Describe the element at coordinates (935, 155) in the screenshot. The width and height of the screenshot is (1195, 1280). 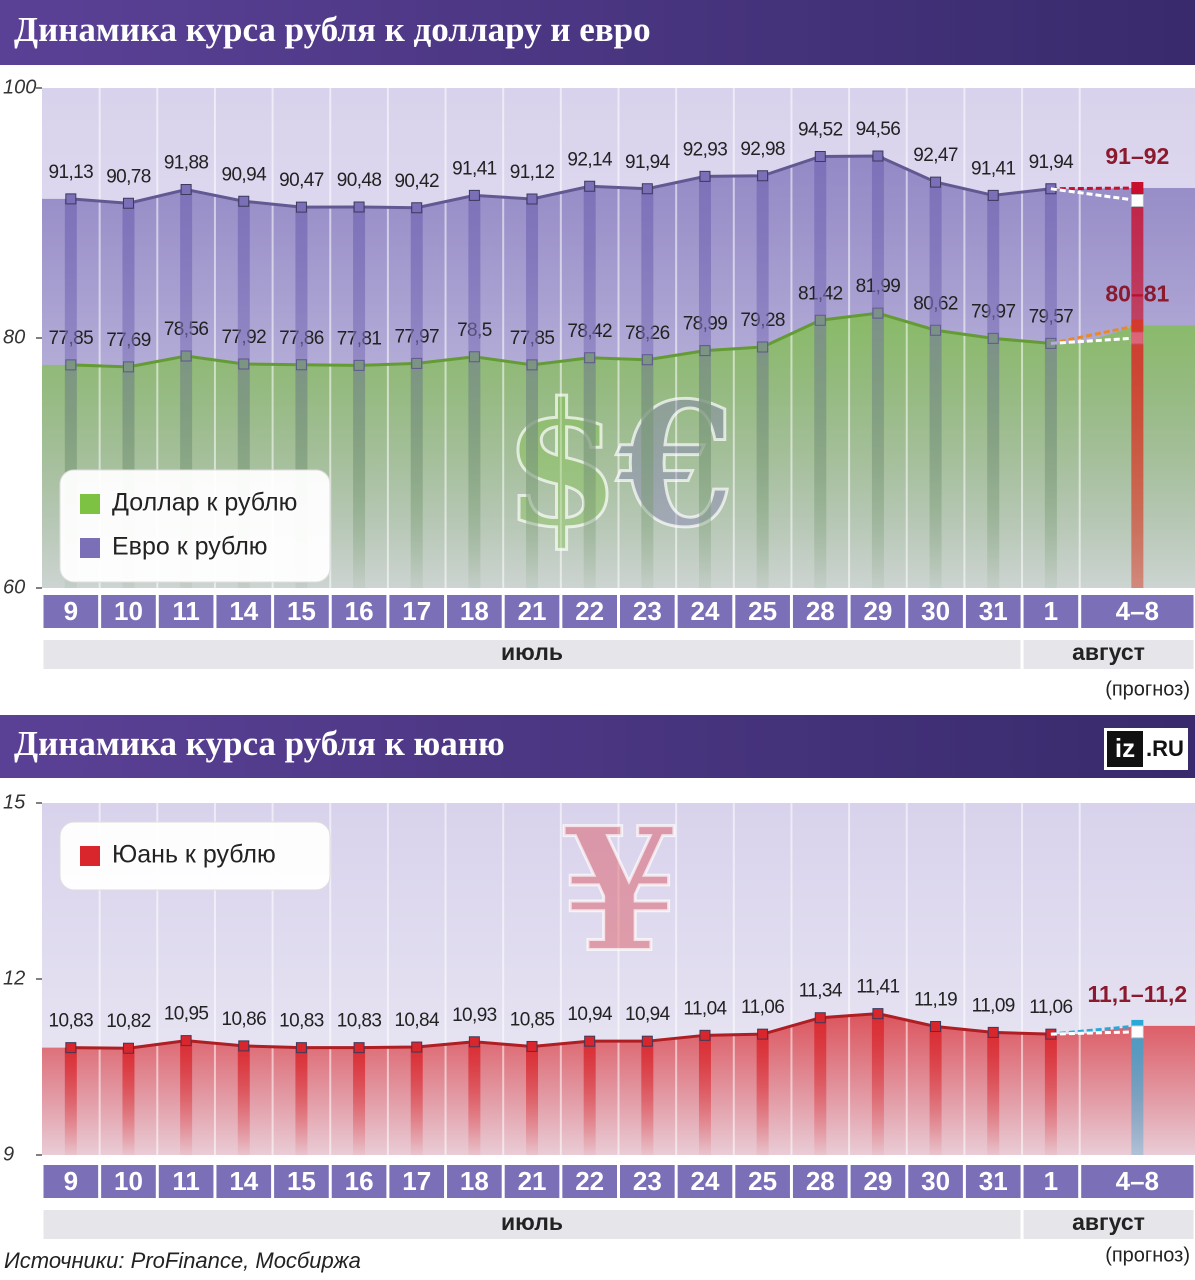
I see `value-label: 92,47` at that location.